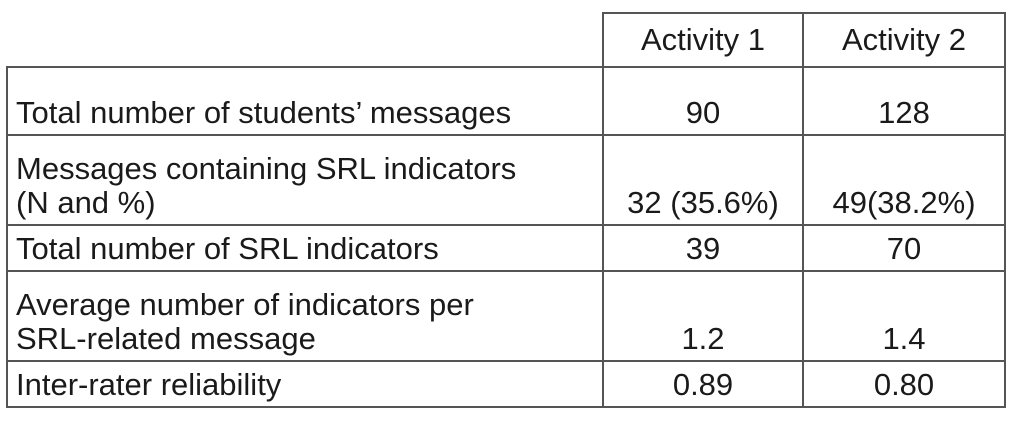  Describe the element at coordinates (904, 40) in the screenshot. I see `column-header-activity-2: Activity 2` at that location.